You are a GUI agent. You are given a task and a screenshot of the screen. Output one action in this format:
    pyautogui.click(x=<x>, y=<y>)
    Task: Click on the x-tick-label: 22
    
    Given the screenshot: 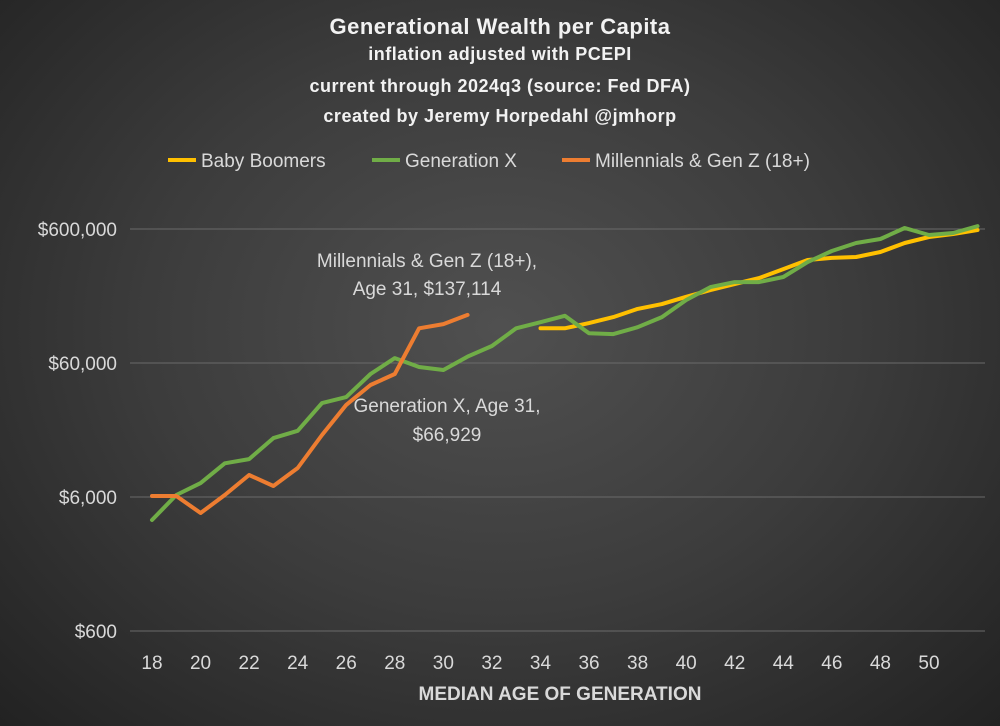 What is the action you would take?
    pyautogui.click(x=249, y=663)
    